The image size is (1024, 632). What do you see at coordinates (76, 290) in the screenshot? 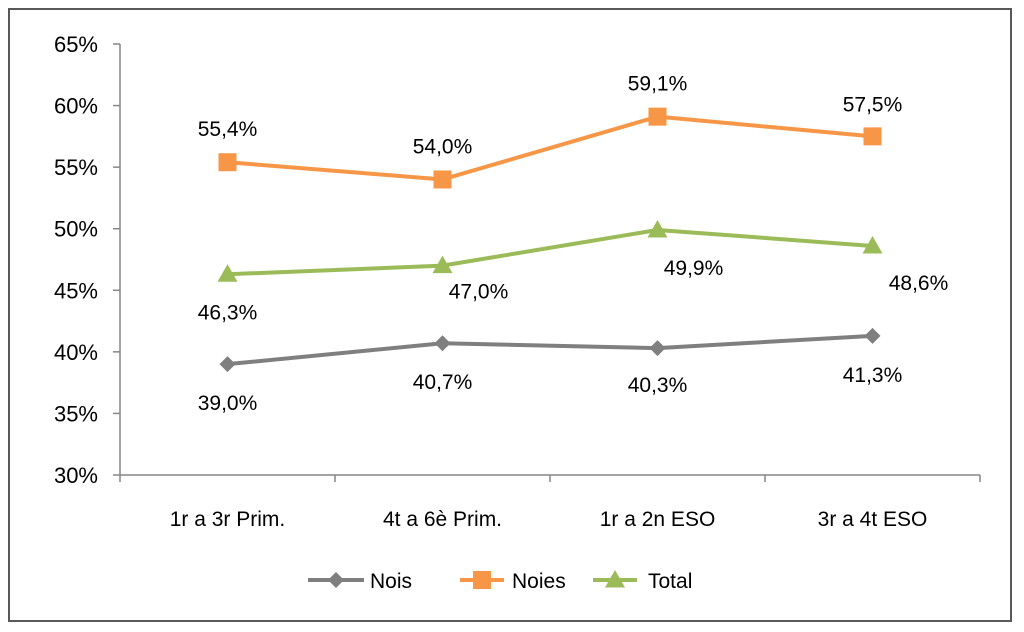
I see `y-tick-label: 45%` at bounding box center [76, 290].